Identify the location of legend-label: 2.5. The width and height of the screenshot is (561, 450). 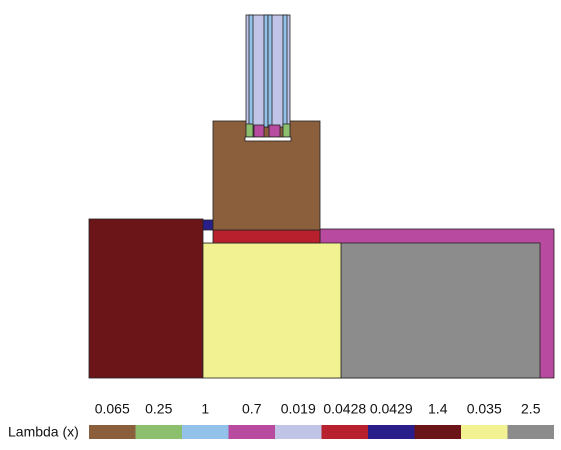
(531, 409).